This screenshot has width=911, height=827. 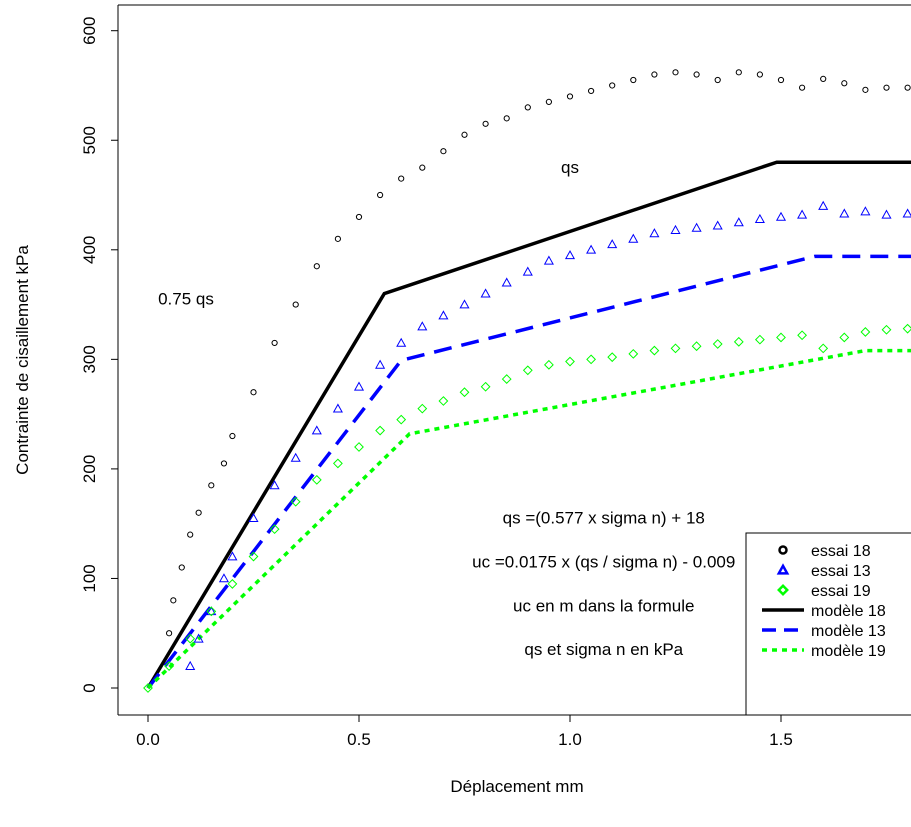 What do you see at coordinates (824, 611) in the screenshot?
I see `legend-entry: modèle 18` at bounding box center [824, 611].